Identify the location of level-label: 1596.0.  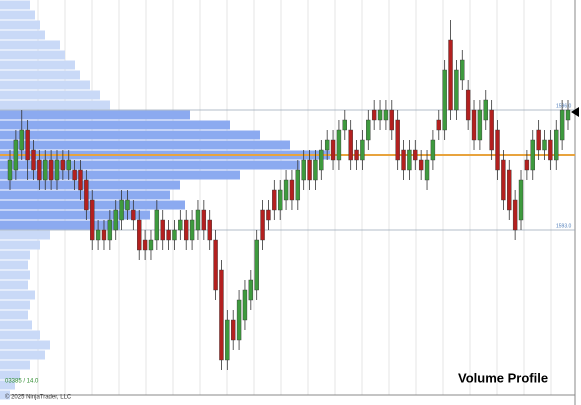
(564, 106).